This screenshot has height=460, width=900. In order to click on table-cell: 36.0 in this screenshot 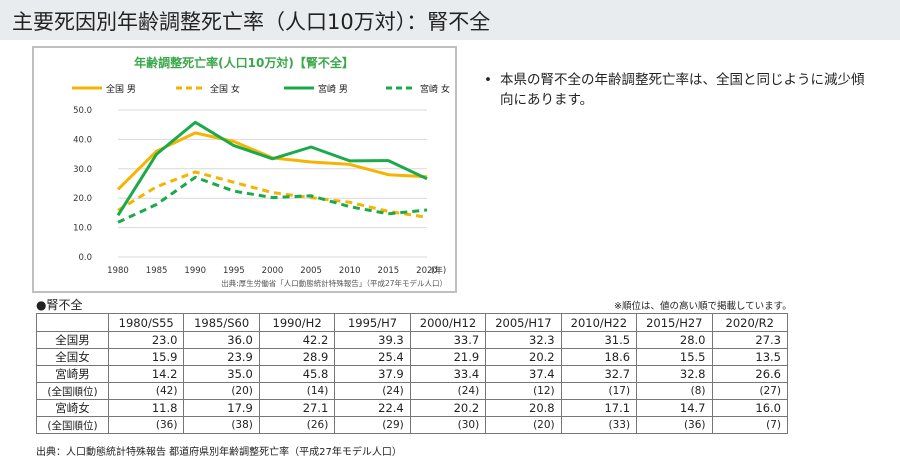, I will do `click(221, 340)`.